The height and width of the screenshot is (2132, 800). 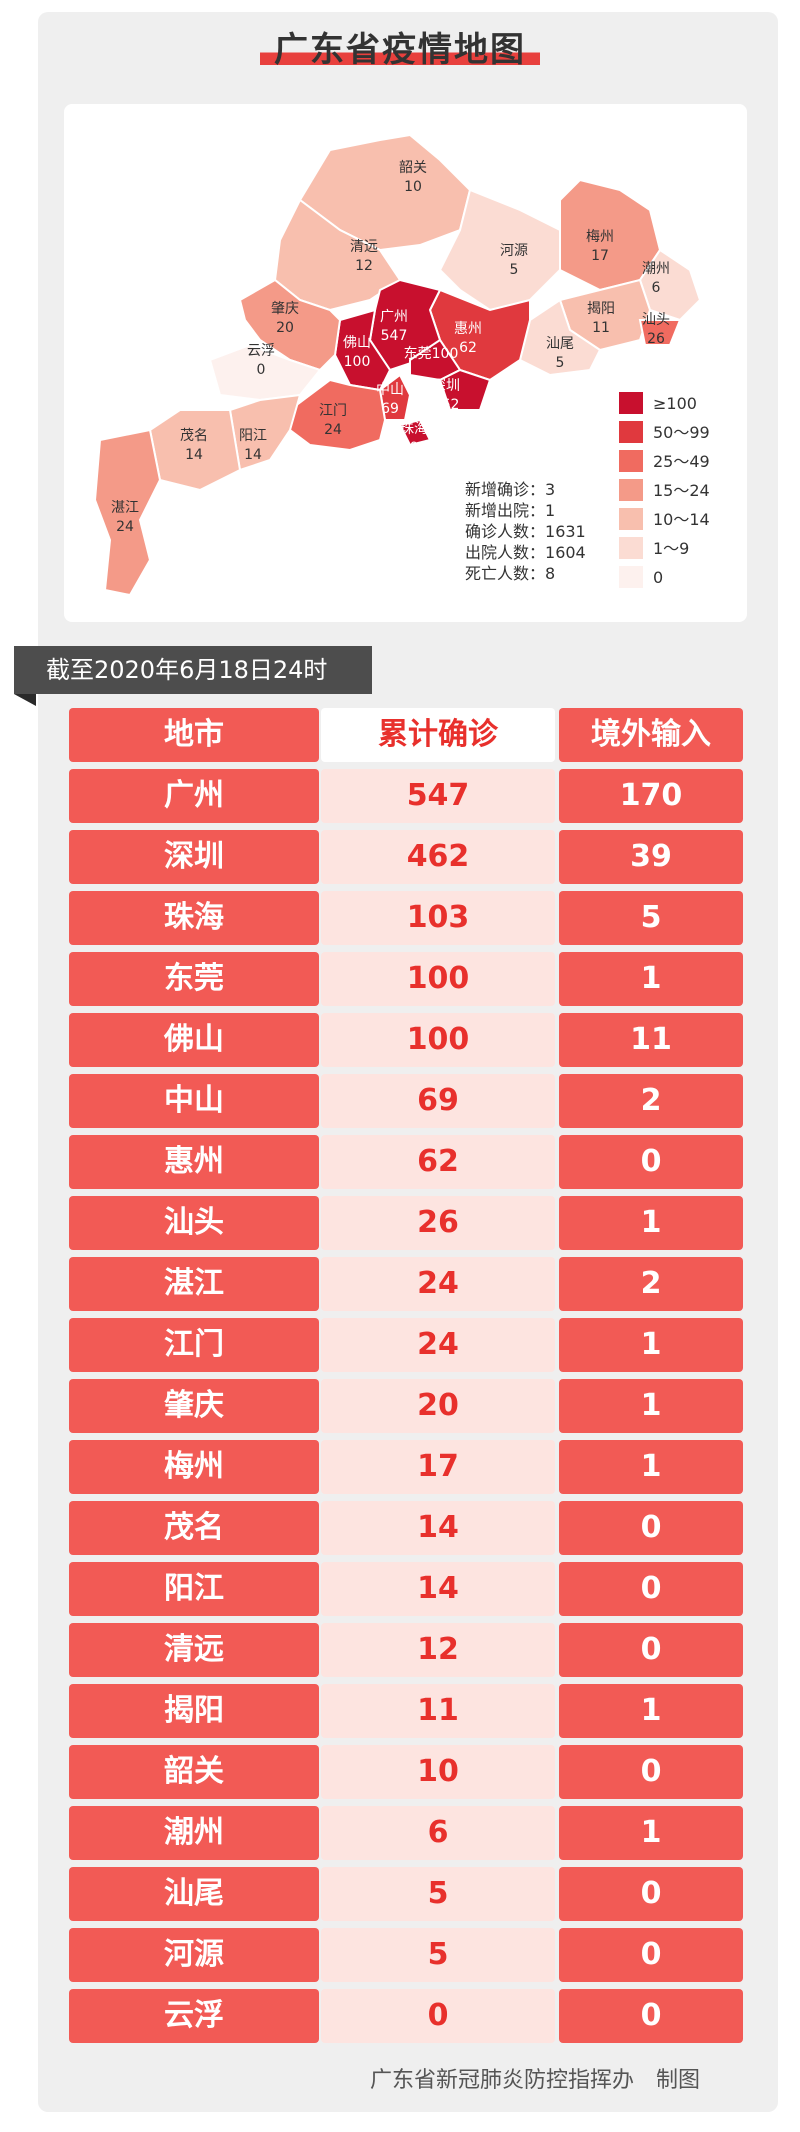 What do you see at coordinates (445, 354) in the screenshot?
I see `region-value: 100` at bounding box center [445, 354].